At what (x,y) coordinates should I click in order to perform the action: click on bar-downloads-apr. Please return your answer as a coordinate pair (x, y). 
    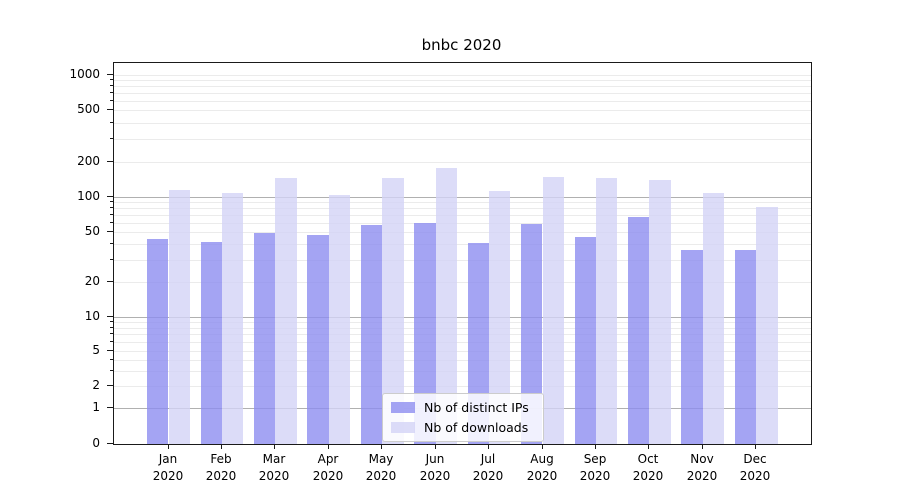
    Looking at the image, I should click on (339, 319).